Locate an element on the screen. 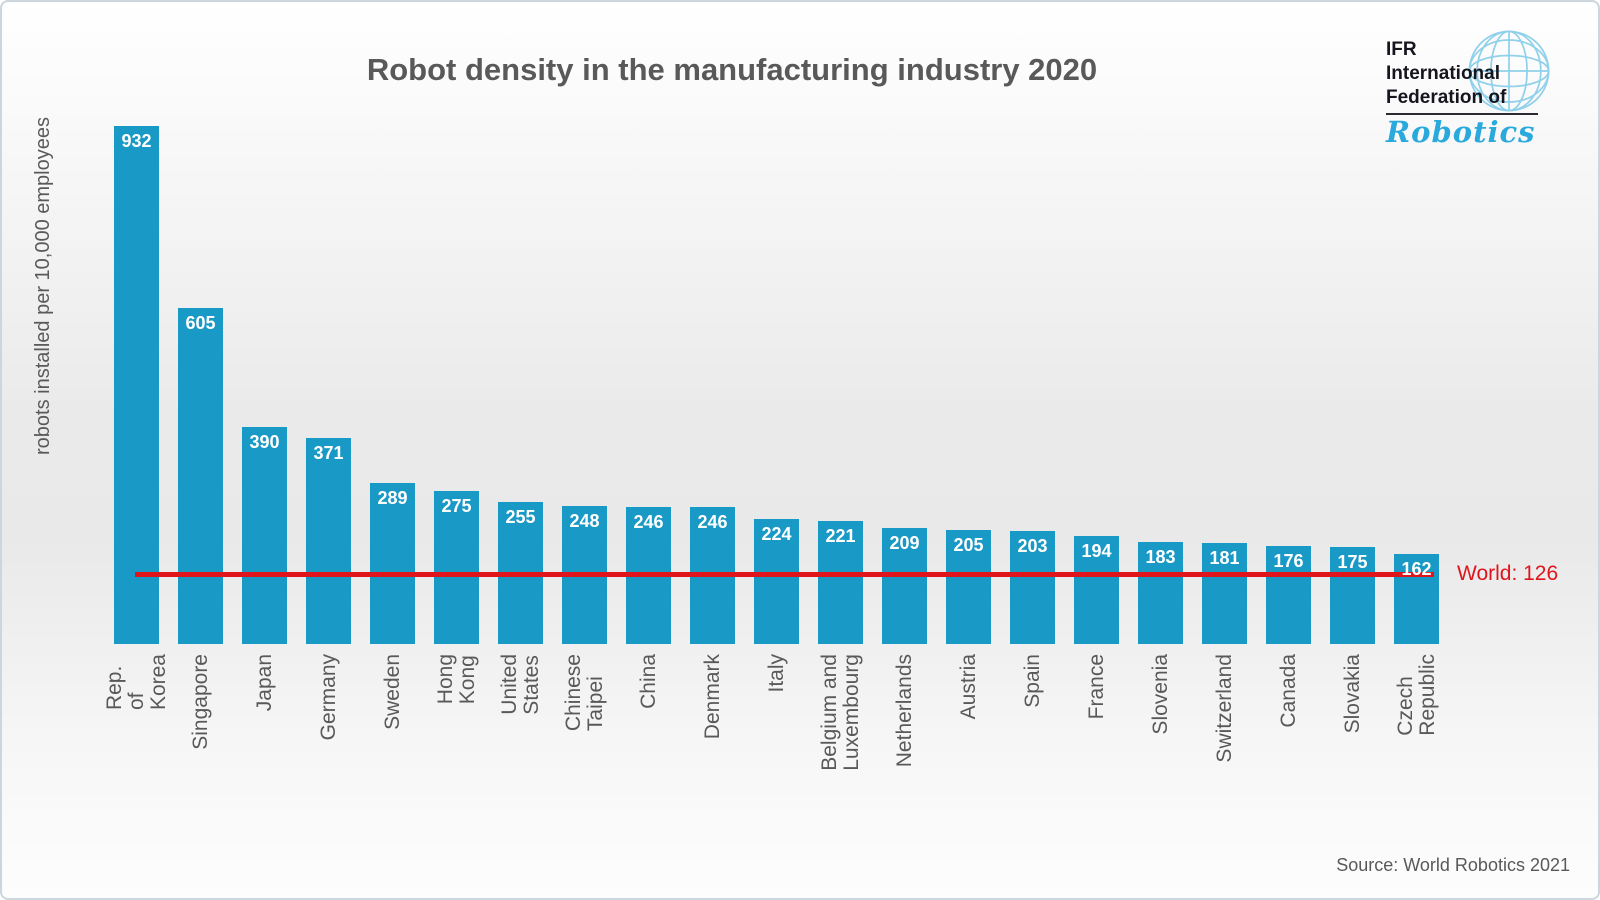 The width and height of the screenshot is (1600, 900). bar: 181 is located at coordinates (1224, 593).